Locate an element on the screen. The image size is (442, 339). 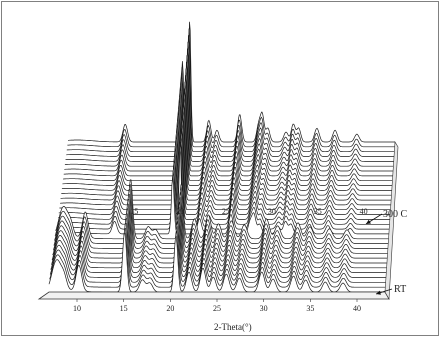
base-side is located at coordinates (391, 221).